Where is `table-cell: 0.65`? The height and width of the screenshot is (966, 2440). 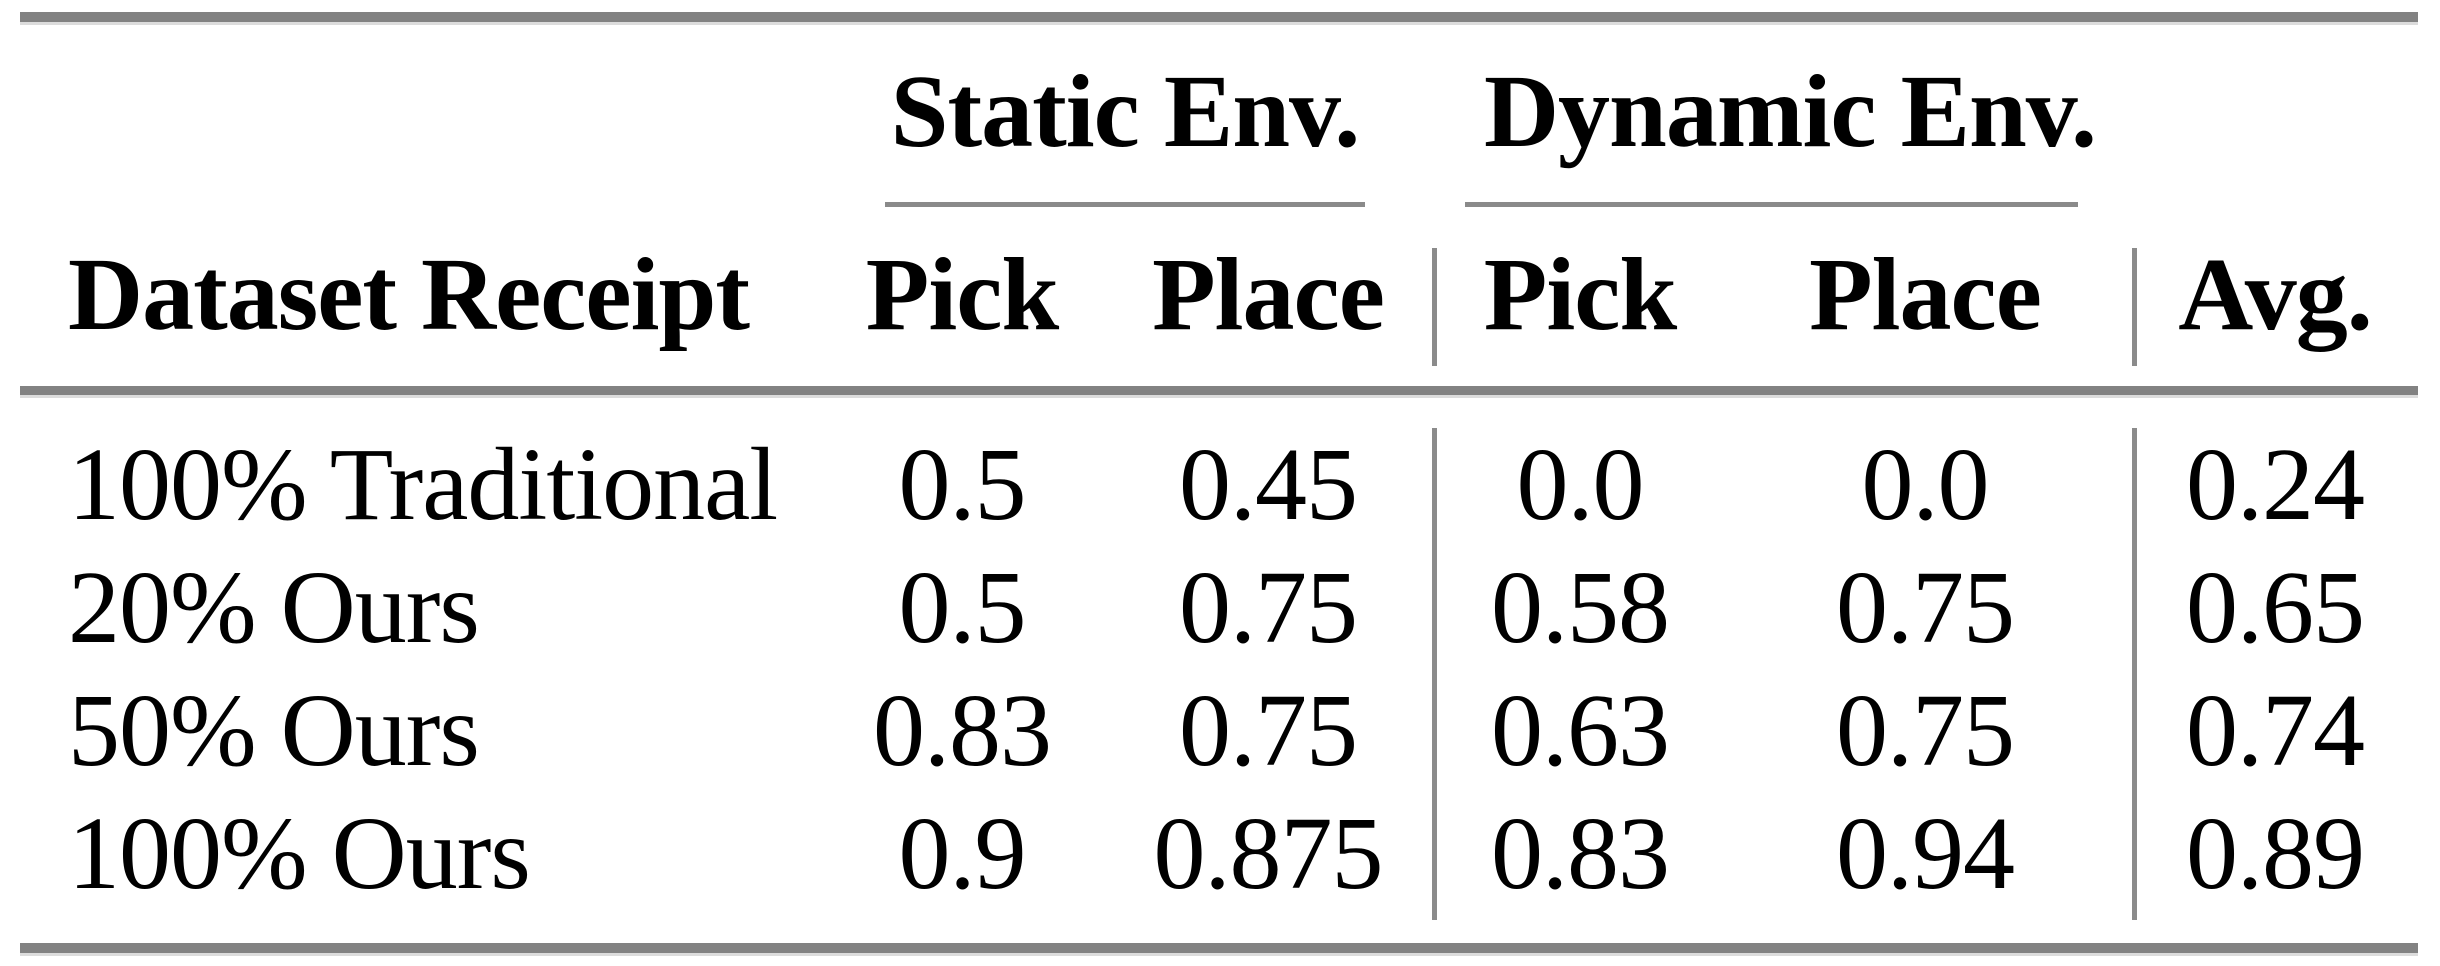
table-cell: 0.65 is located at coordinates (2275, 607).